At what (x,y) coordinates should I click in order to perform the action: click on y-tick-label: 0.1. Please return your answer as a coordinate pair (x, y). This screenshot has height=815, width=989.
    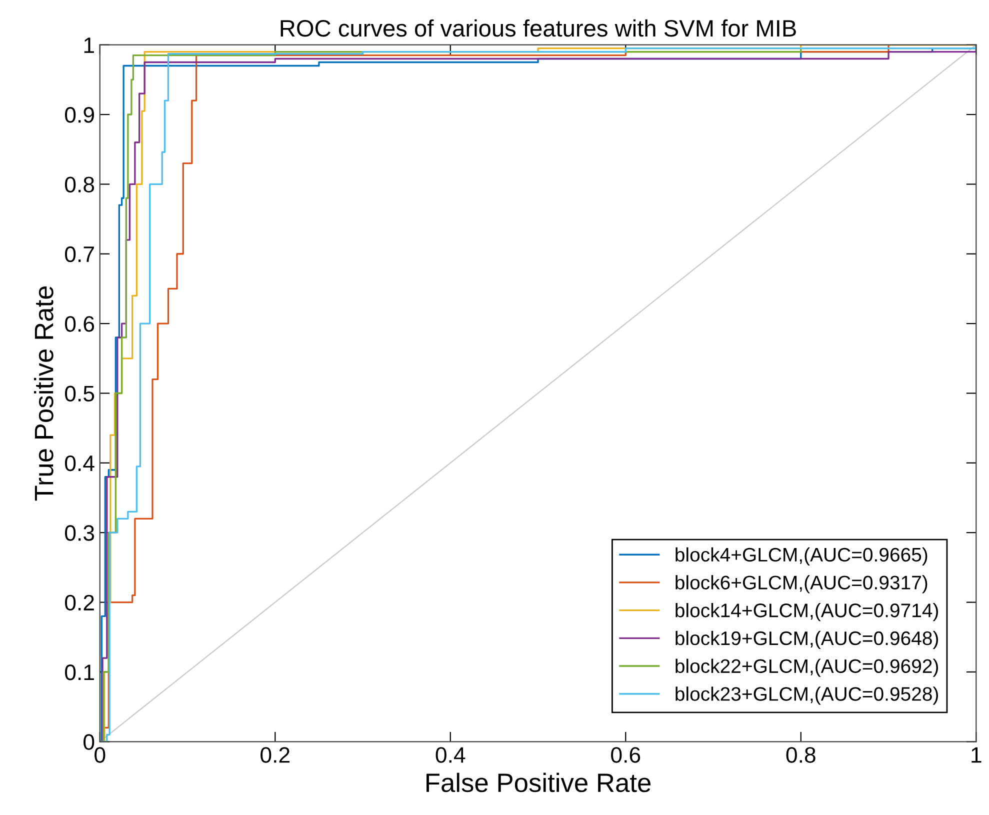
    Looking at the image, I should click on (79, 672).